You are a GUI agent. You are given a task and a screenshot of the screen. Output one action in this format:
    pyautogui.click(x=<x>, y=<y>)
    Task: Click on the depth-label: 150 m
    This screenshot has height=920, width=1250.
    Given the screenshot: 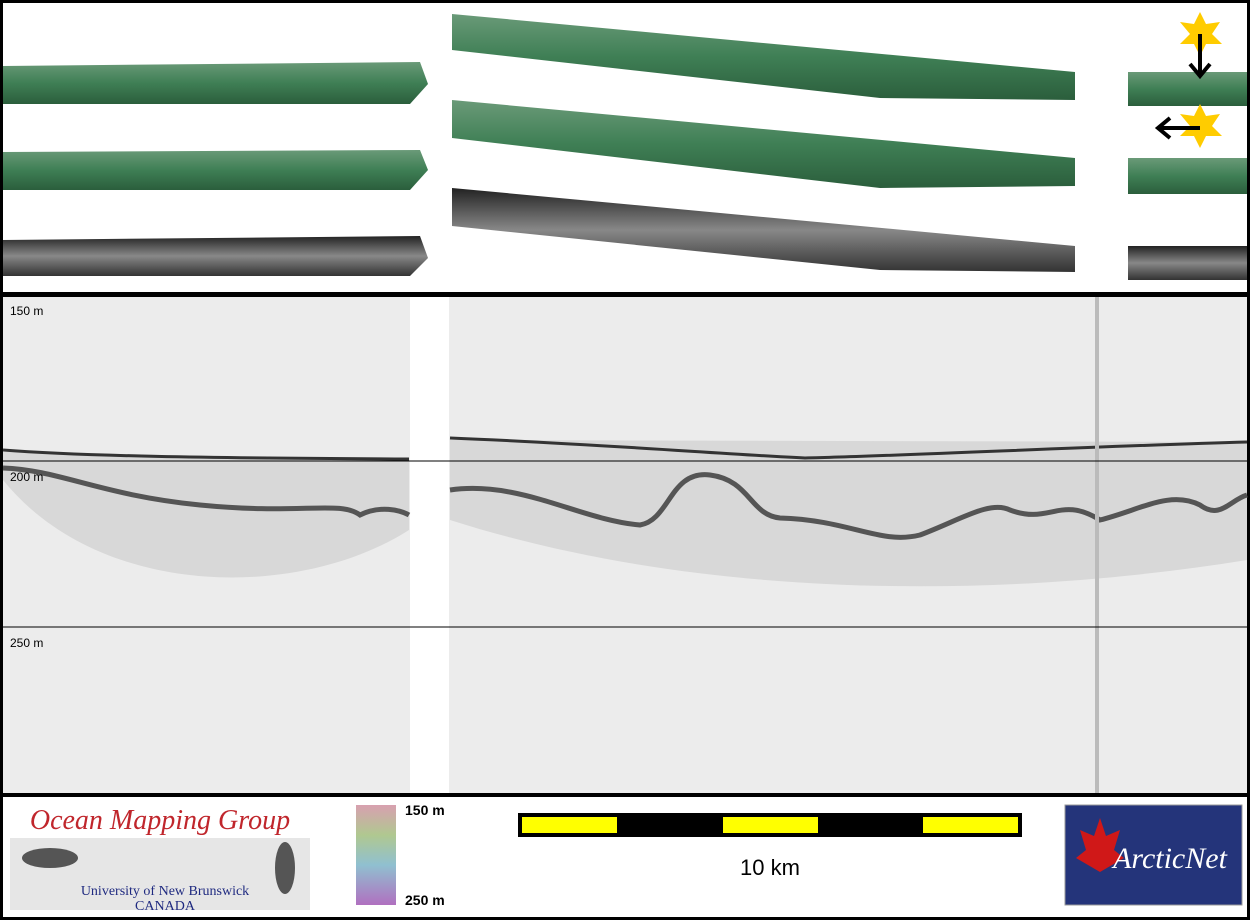 What is the action you would take?
    pyautogui.click(x=26, y=311)
    